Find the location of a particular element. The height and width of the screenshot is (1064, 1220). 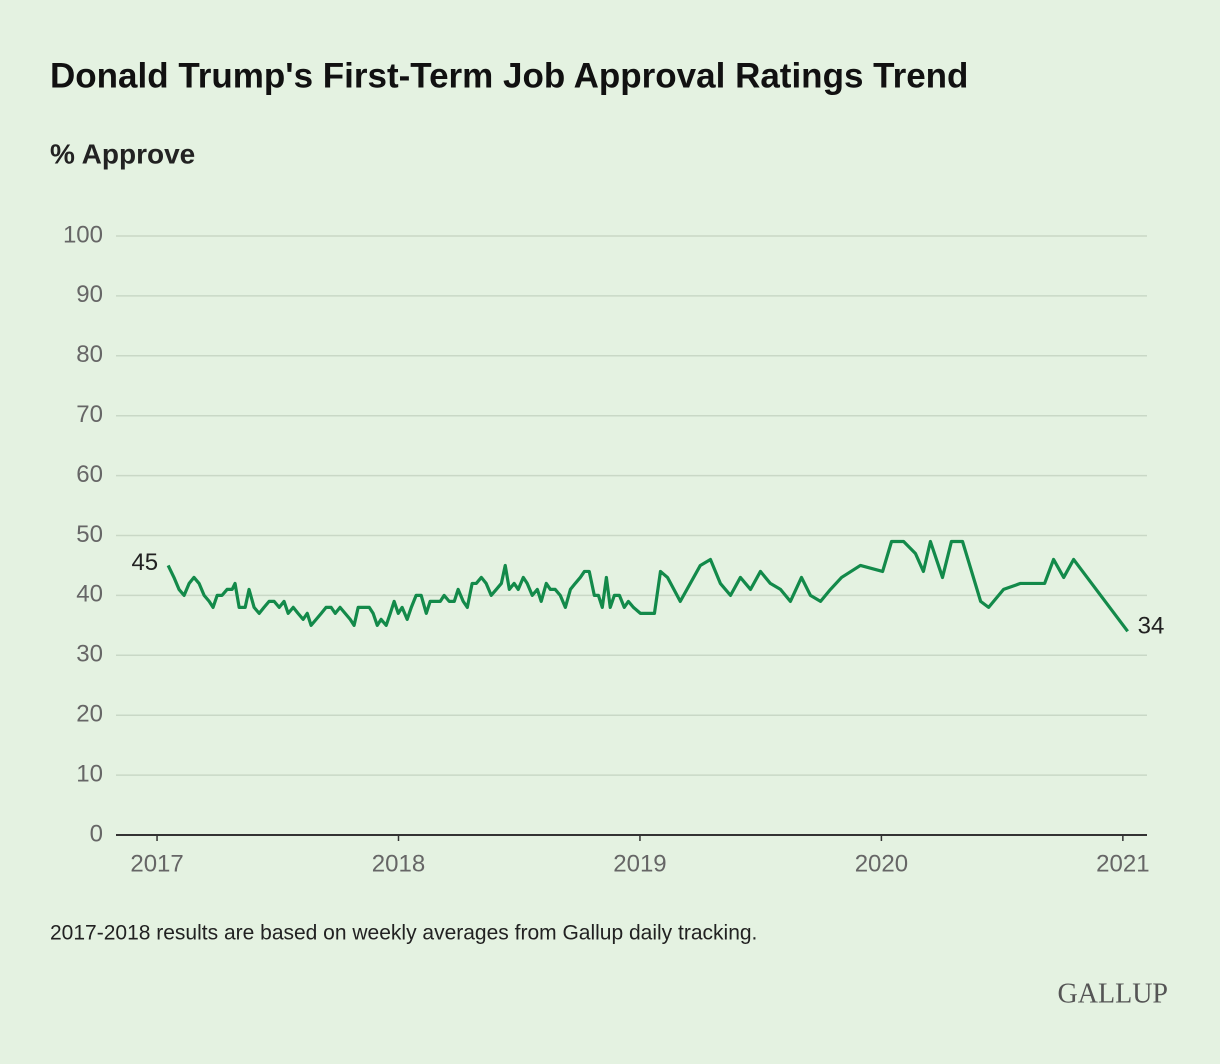

x-tick-label: 2018 is located at coordinates (398, 863).